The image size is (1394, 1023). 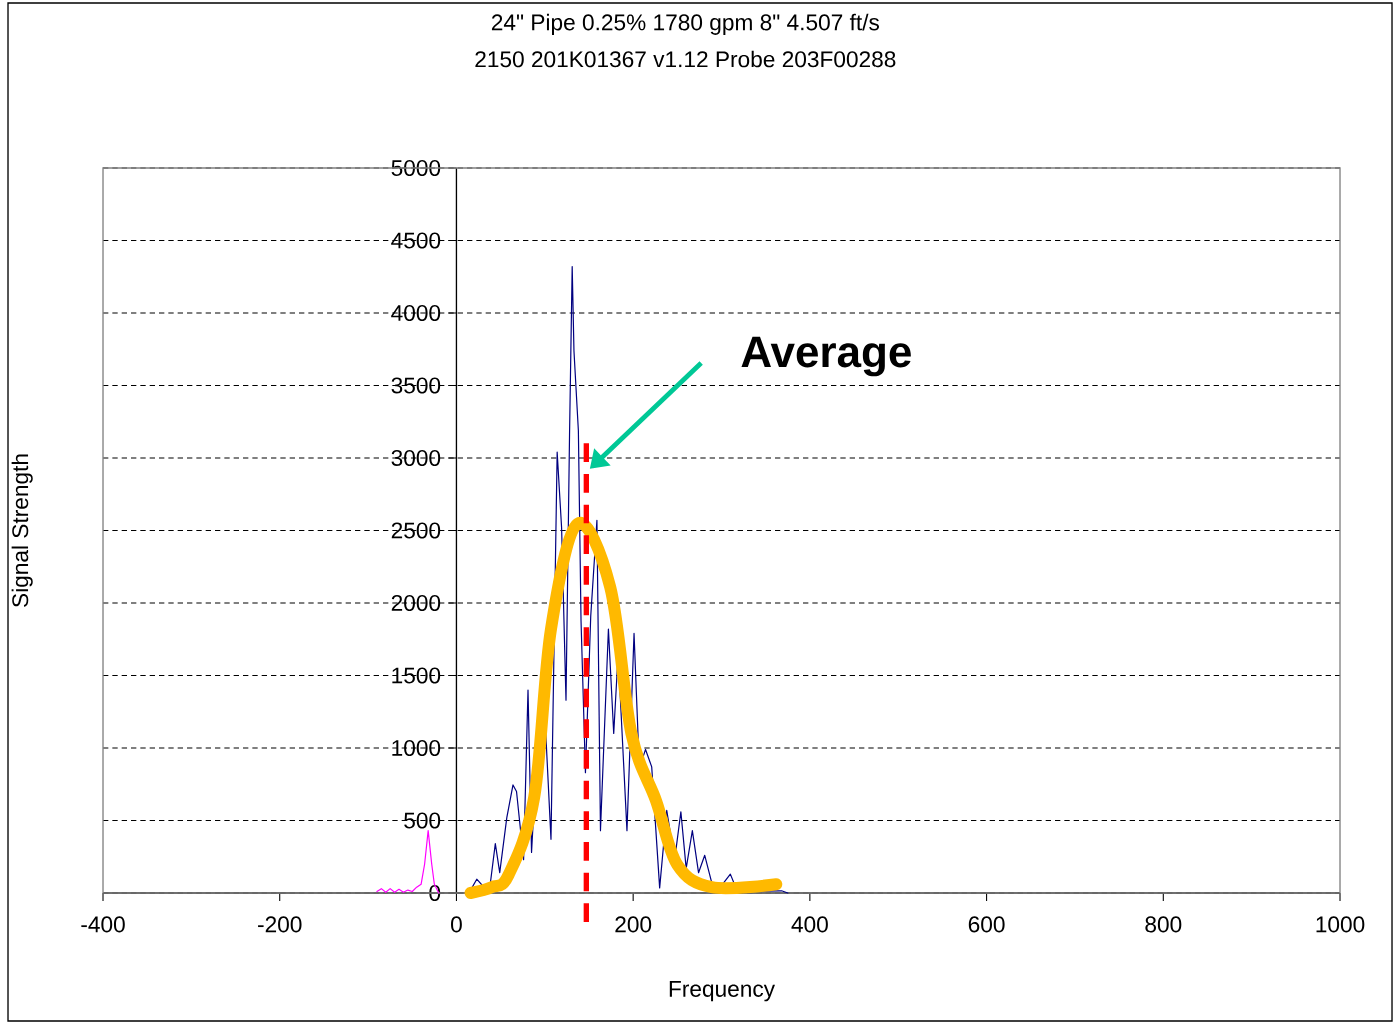 What do you see at coordinates (685, 59) in the screenshot?
I see `chart-subtitle: 2150 201K01367 v1.12 Probe 203F00288` at bounding box center [685, 59].